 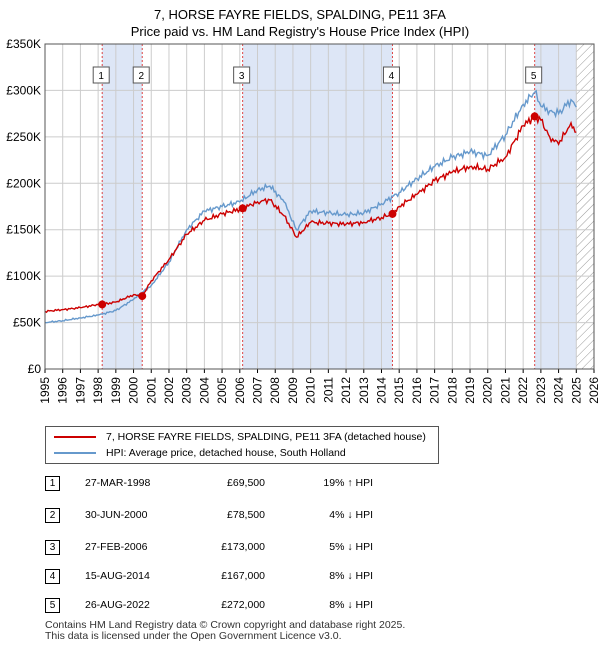 I want to click on x-tick-label: 2015, so click(x=399, y=390).